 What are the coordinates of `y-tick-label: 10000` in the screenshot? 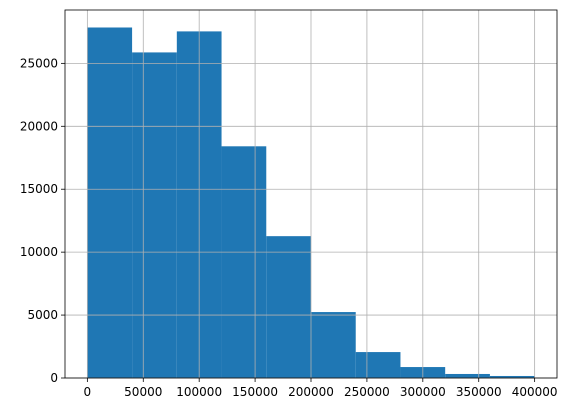 It's located at (39, 252).